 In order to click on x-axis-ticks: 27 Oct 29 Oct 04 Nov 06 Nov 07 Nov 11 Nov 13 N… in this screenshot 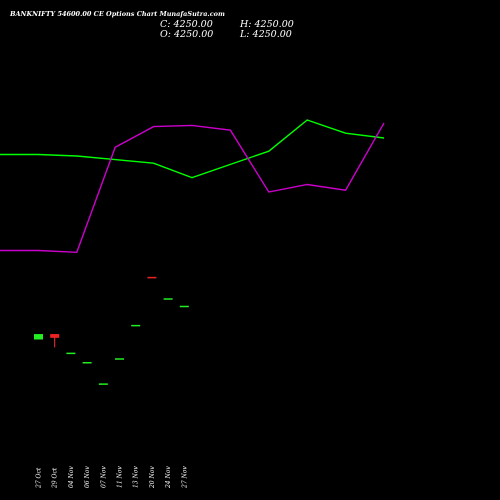, I will do `click(112, 477)`.